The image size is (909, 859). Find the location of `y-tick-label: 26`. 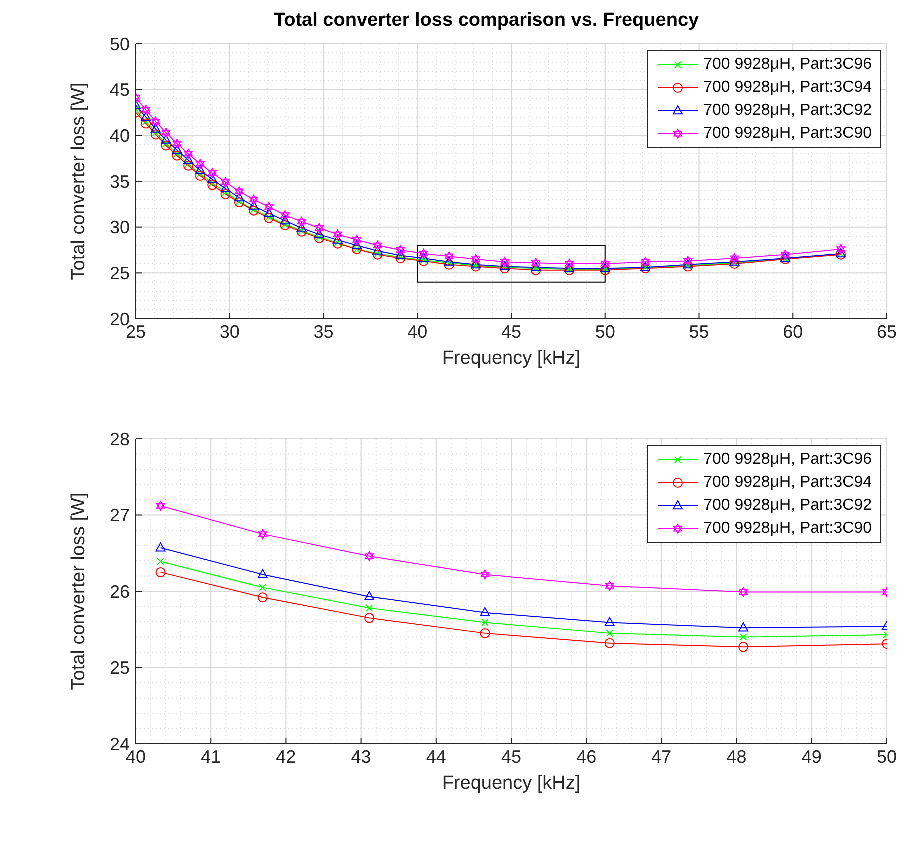

y-tick-label: 26 is located at coordinates (120, 592).